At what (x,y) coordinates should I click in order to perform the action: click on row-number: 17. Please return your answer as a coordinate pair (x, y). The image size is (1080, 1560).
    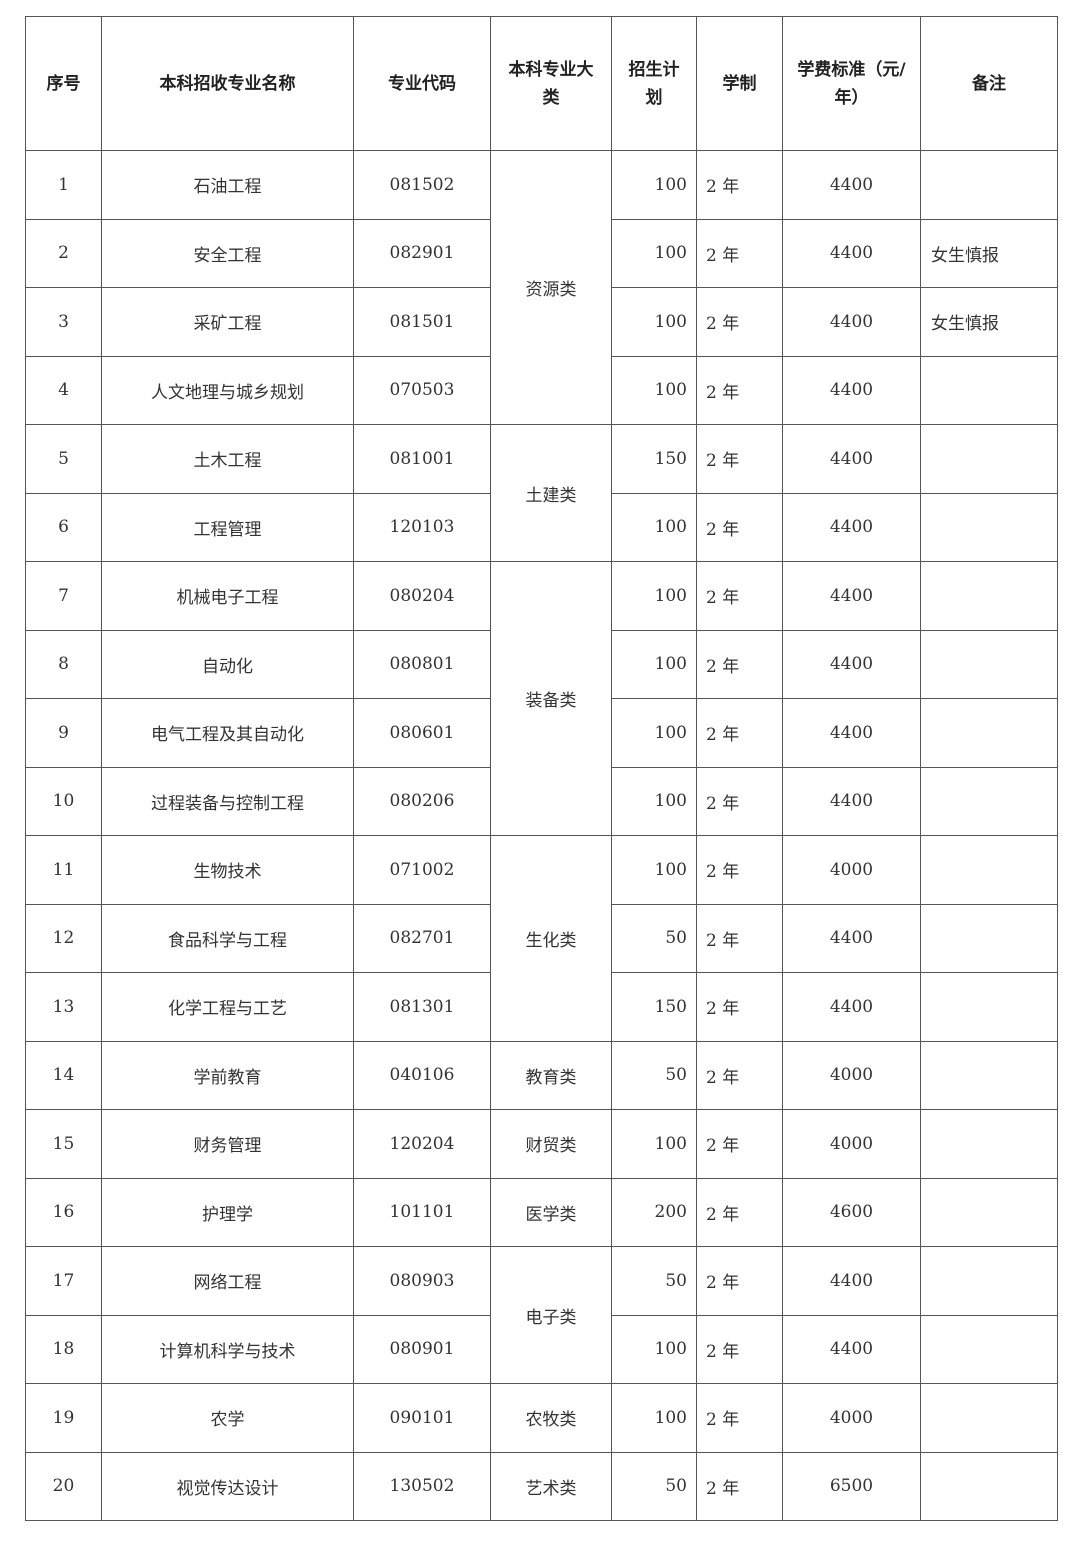
    Looking at the image, I should click on (63, 1281).